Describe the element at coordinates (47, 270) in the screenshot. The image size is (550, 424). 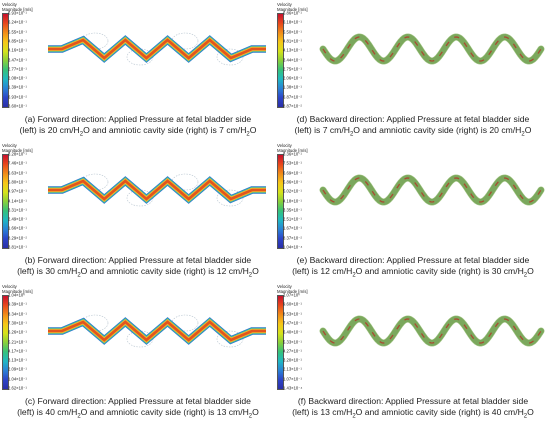
I see `caption-text: (left) is 30 cm/H` at that location.